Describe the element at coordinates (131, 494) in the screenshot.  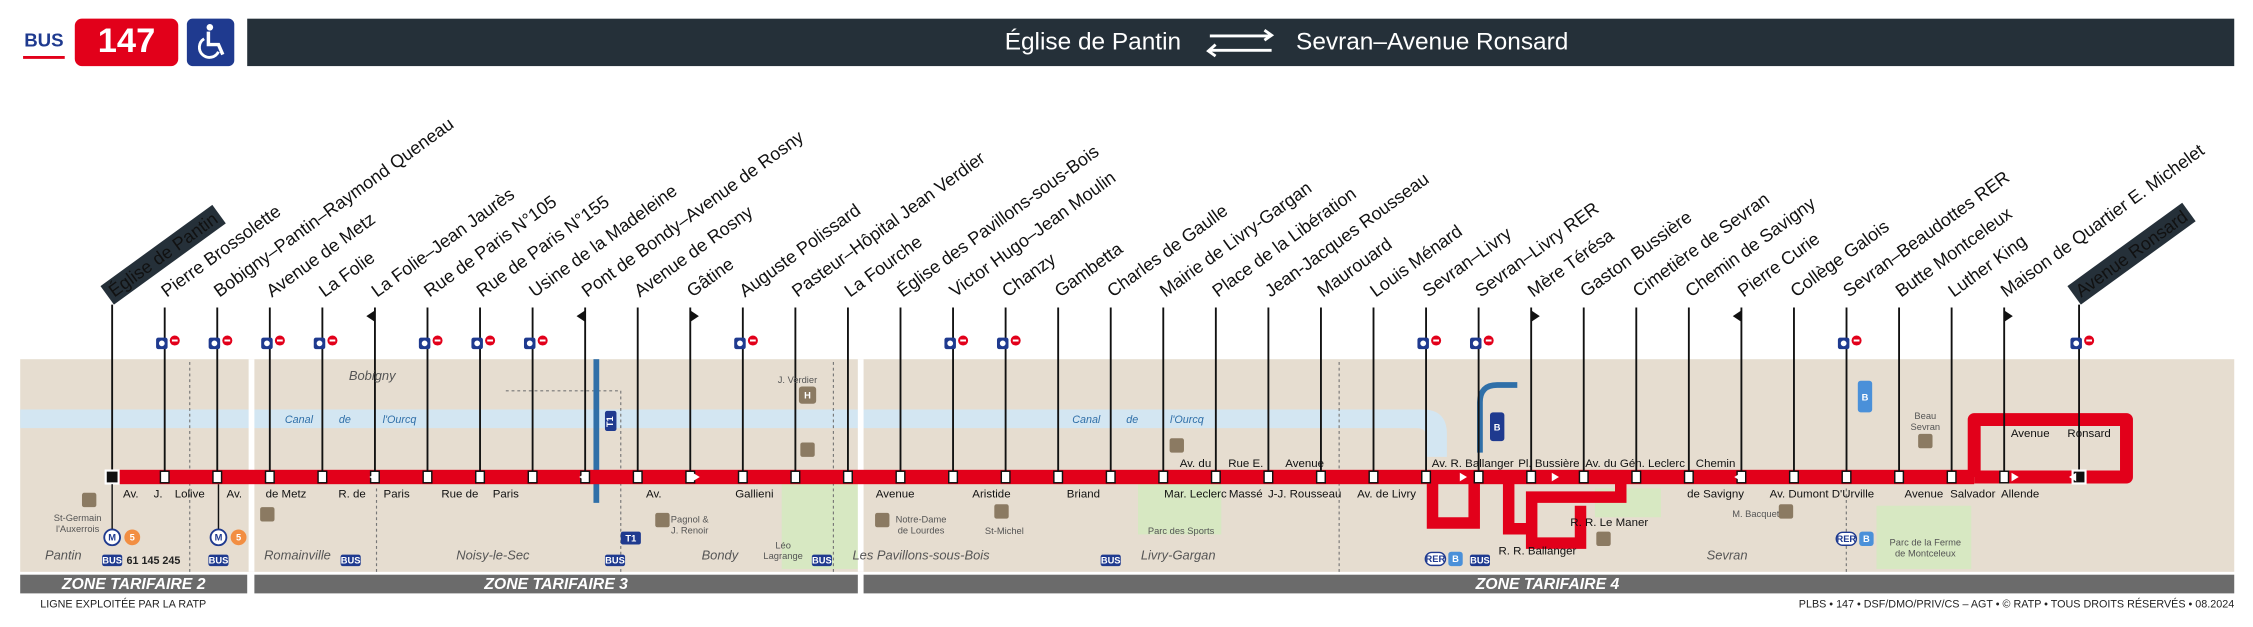
I see `street-label: Av.` at that location.